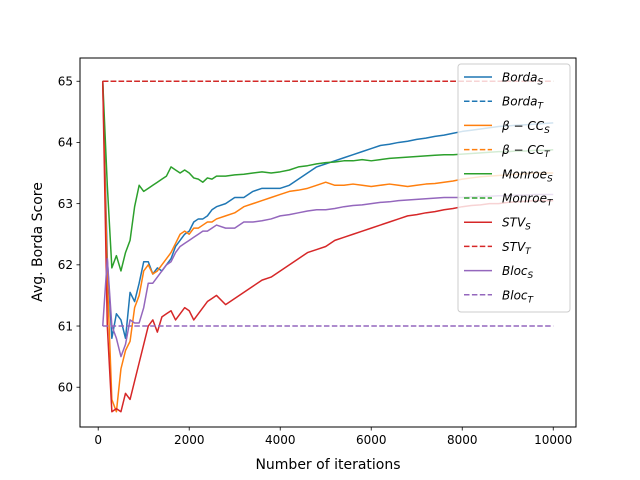 This screenshot has width=640, height=480. What do you see at coordinates (69, 235) in the screenshot?
I see `y-axis: 60 61 62 63 64 65` at bounding box center [69, 235].